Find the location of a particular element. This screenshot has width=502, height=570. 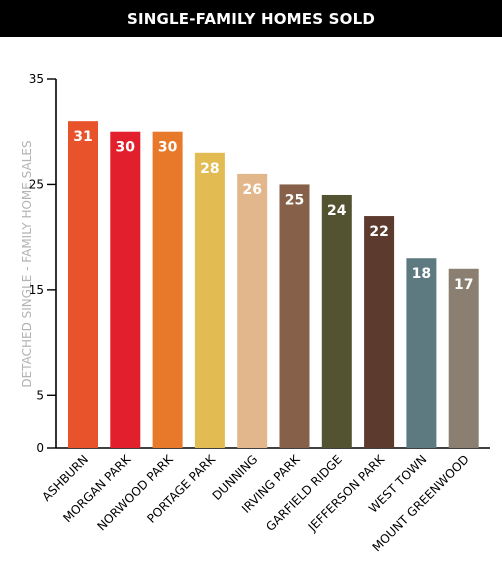

chart-title: SINGLE-FAMILY HOMES SOLD is located at coordinates (251, 18).